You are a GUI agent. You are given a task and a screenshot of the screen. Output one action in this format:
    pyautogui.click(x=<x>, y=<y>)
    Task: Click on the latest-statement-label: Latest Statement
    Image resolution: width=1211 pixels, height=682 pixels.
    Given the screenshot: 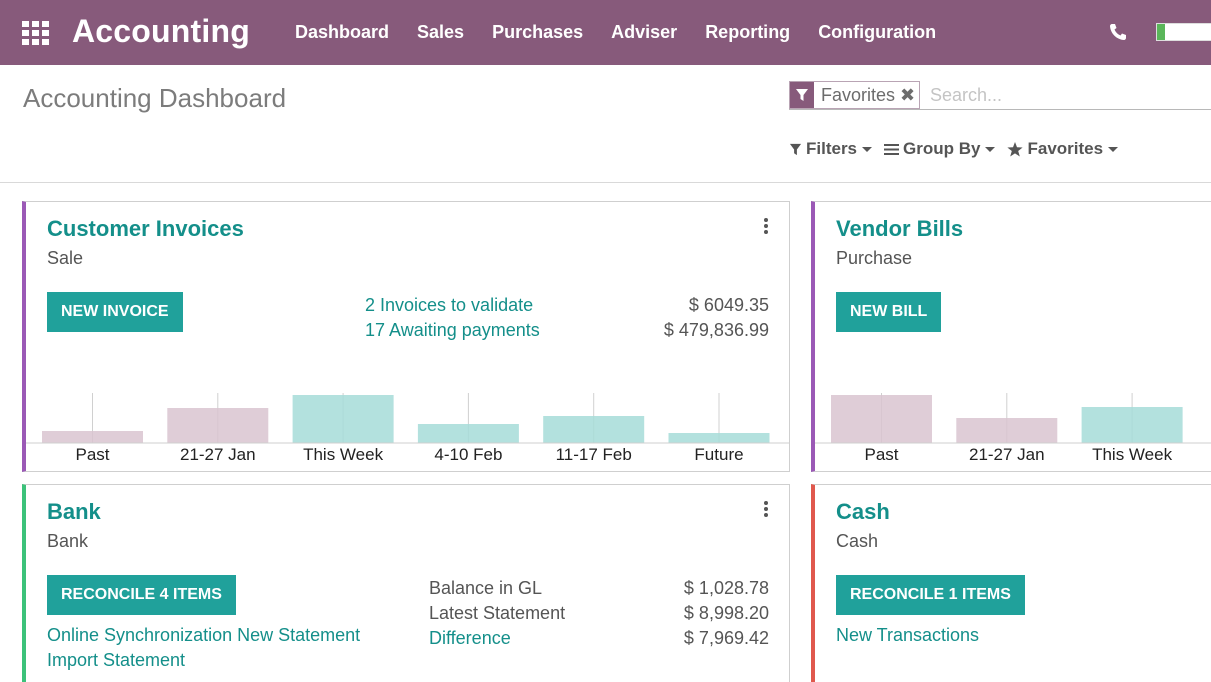 What is the action you would take?
    pyautogui.click(x=497, y=613)
    